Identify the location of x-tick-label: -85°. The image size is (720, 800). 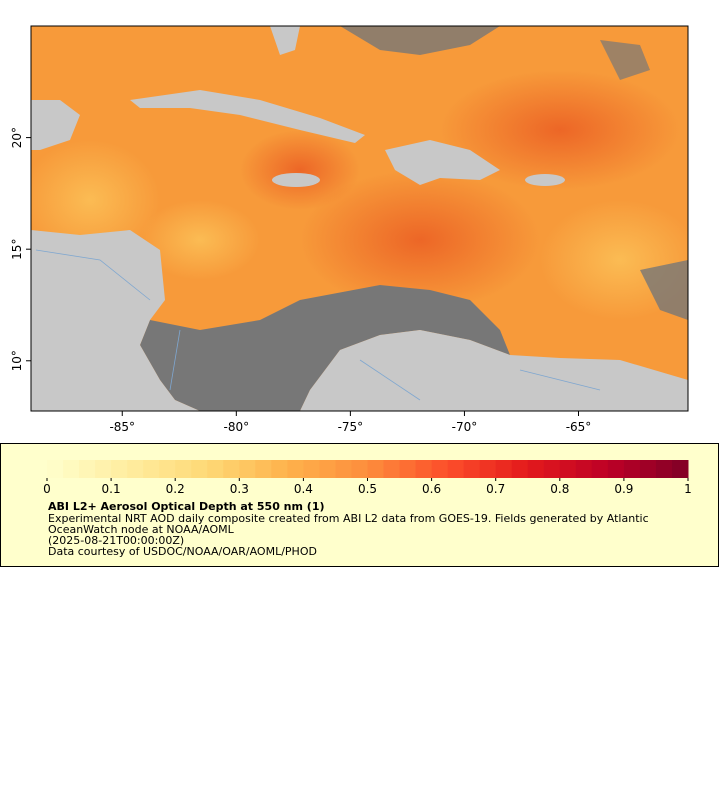
(122, 427).